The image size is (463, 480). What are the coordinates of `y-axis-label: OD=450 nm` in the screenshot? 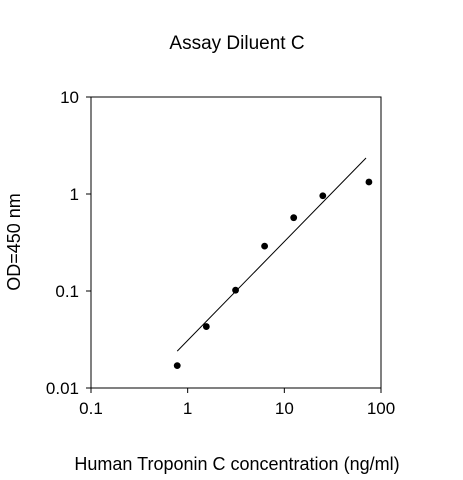 It's located at (14, 242).